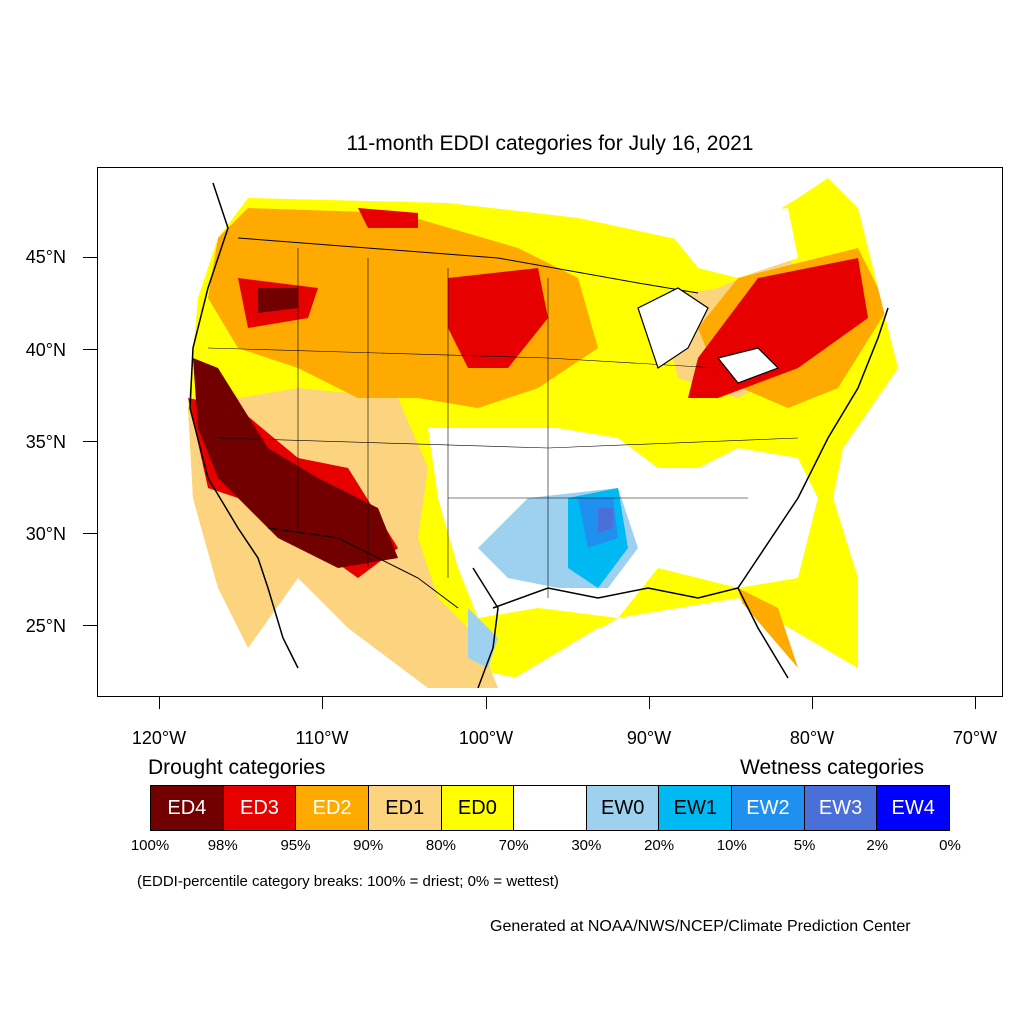  What do you see at coordinates (804, 845) in the screenshot?
I see `legend-percentile-label: 5%` at bounding box center [804, 845].